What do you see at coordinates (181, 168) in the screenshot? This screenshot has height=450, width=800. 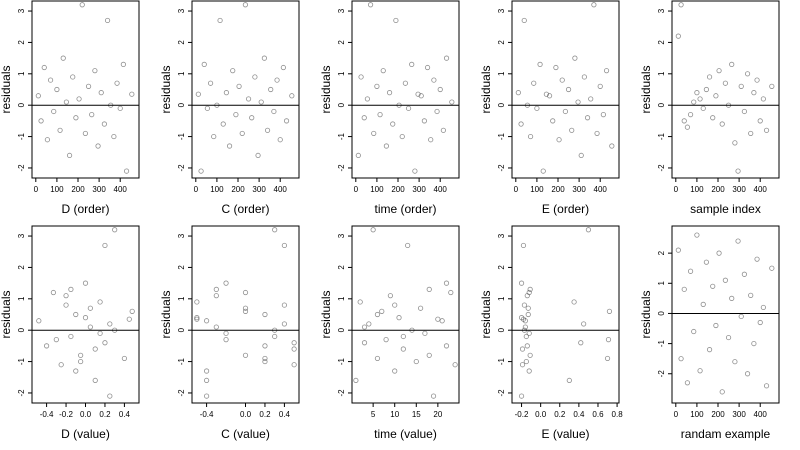 I see `y-tick-label: -2` at bounding box center [181, 168].